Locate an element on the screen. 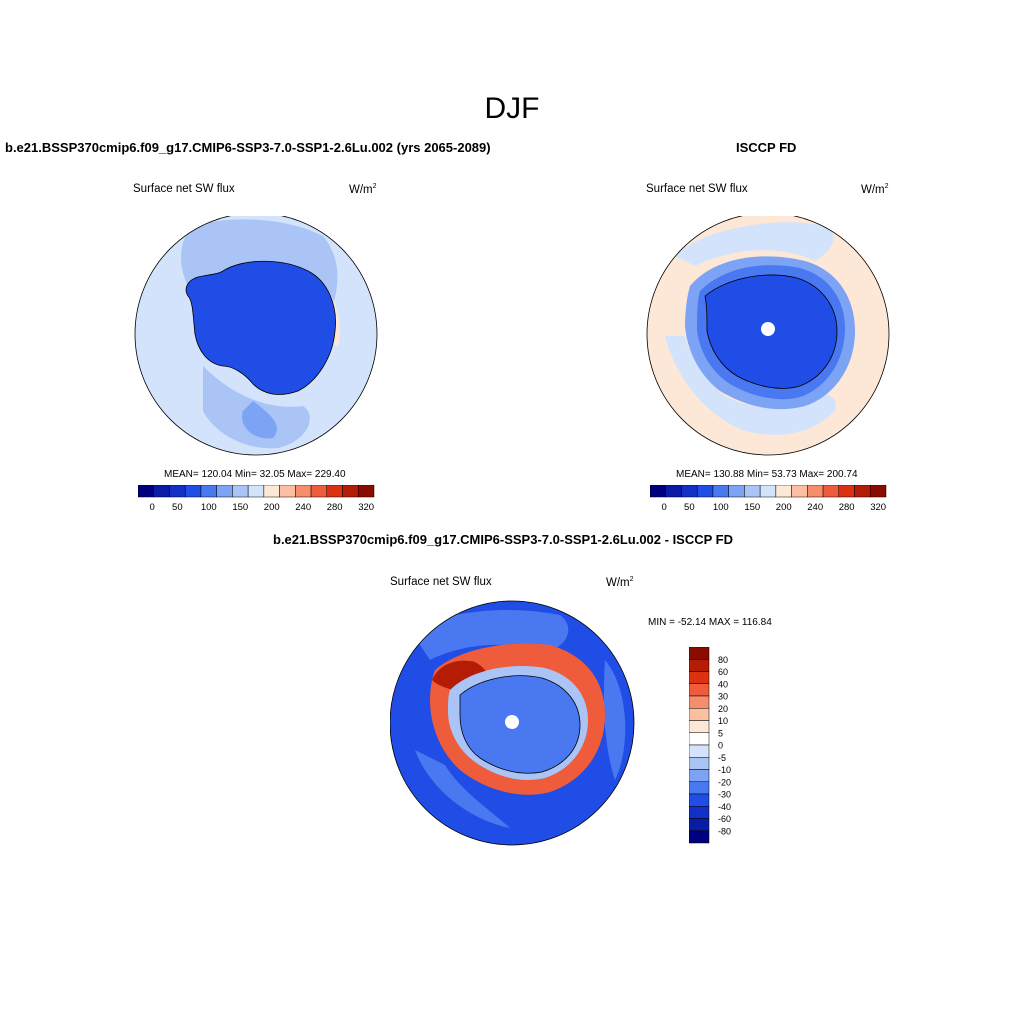 The image size is (1024, 1024). diff-colorbar-tick-label: -60 is located at coordinates (724, 819).